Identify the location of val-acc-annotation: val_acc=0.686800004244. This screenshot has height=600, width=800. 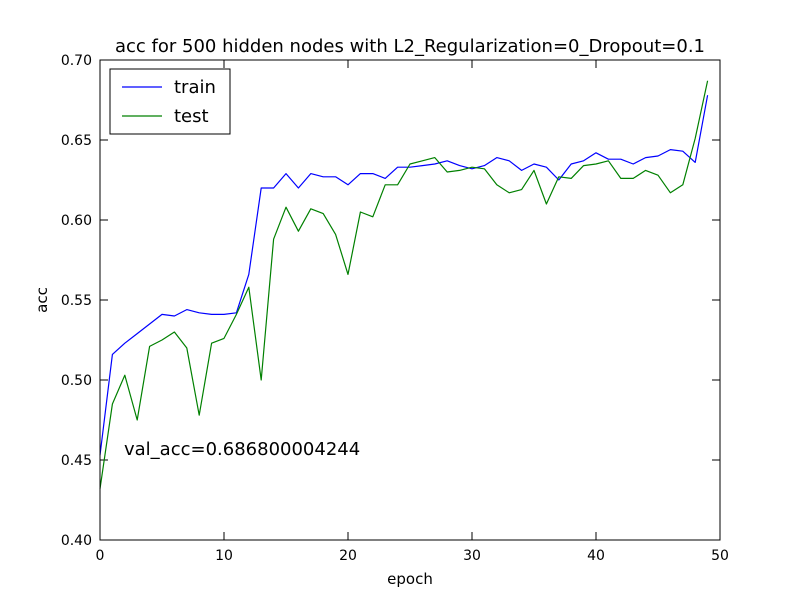
(242, 449).